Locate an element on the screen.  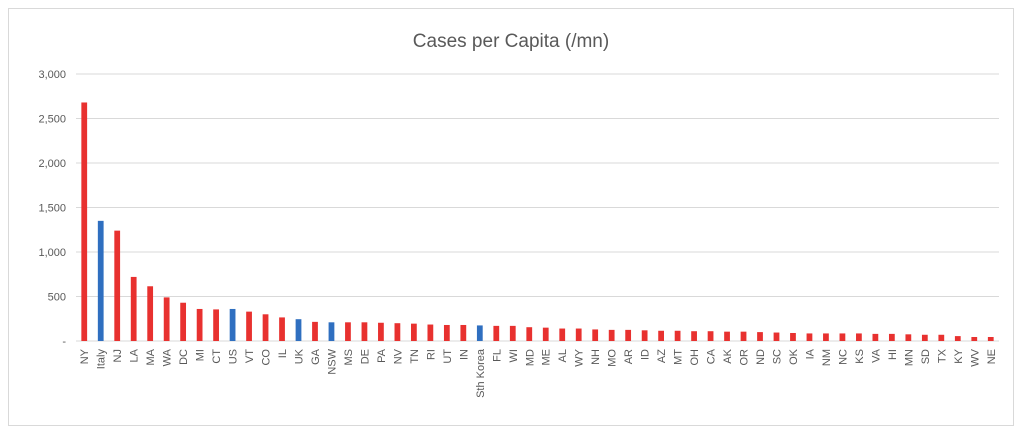
bar-nc is located at coordinates (842, 337).